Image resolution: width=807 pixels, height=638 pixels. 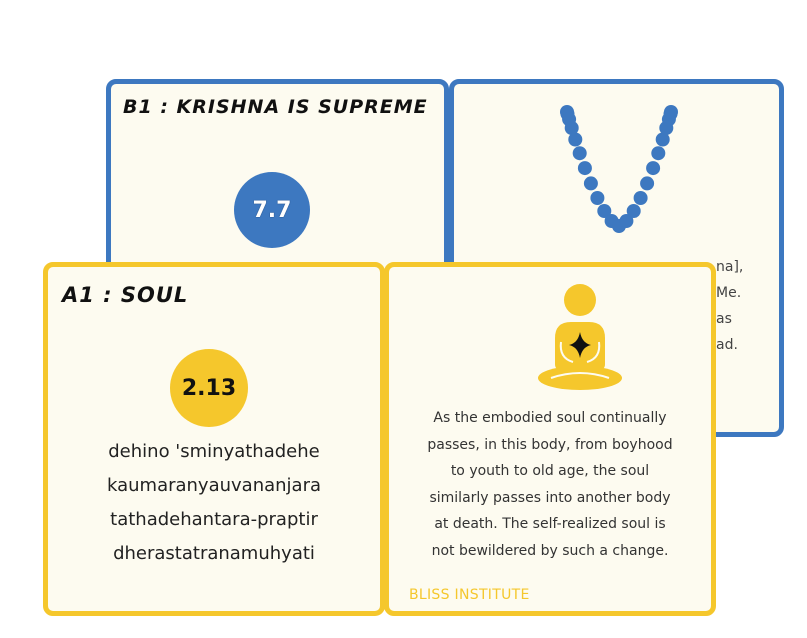 I want to click on bead-necklace-icon, so click(x=619, y=169).